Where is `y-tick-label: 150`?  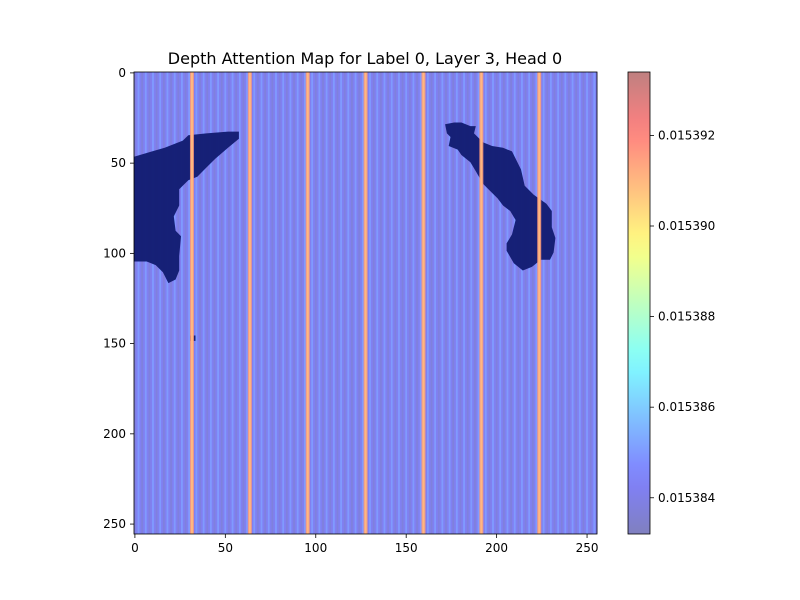 y-tick-label: 150 is located at coordinates (114, 344).